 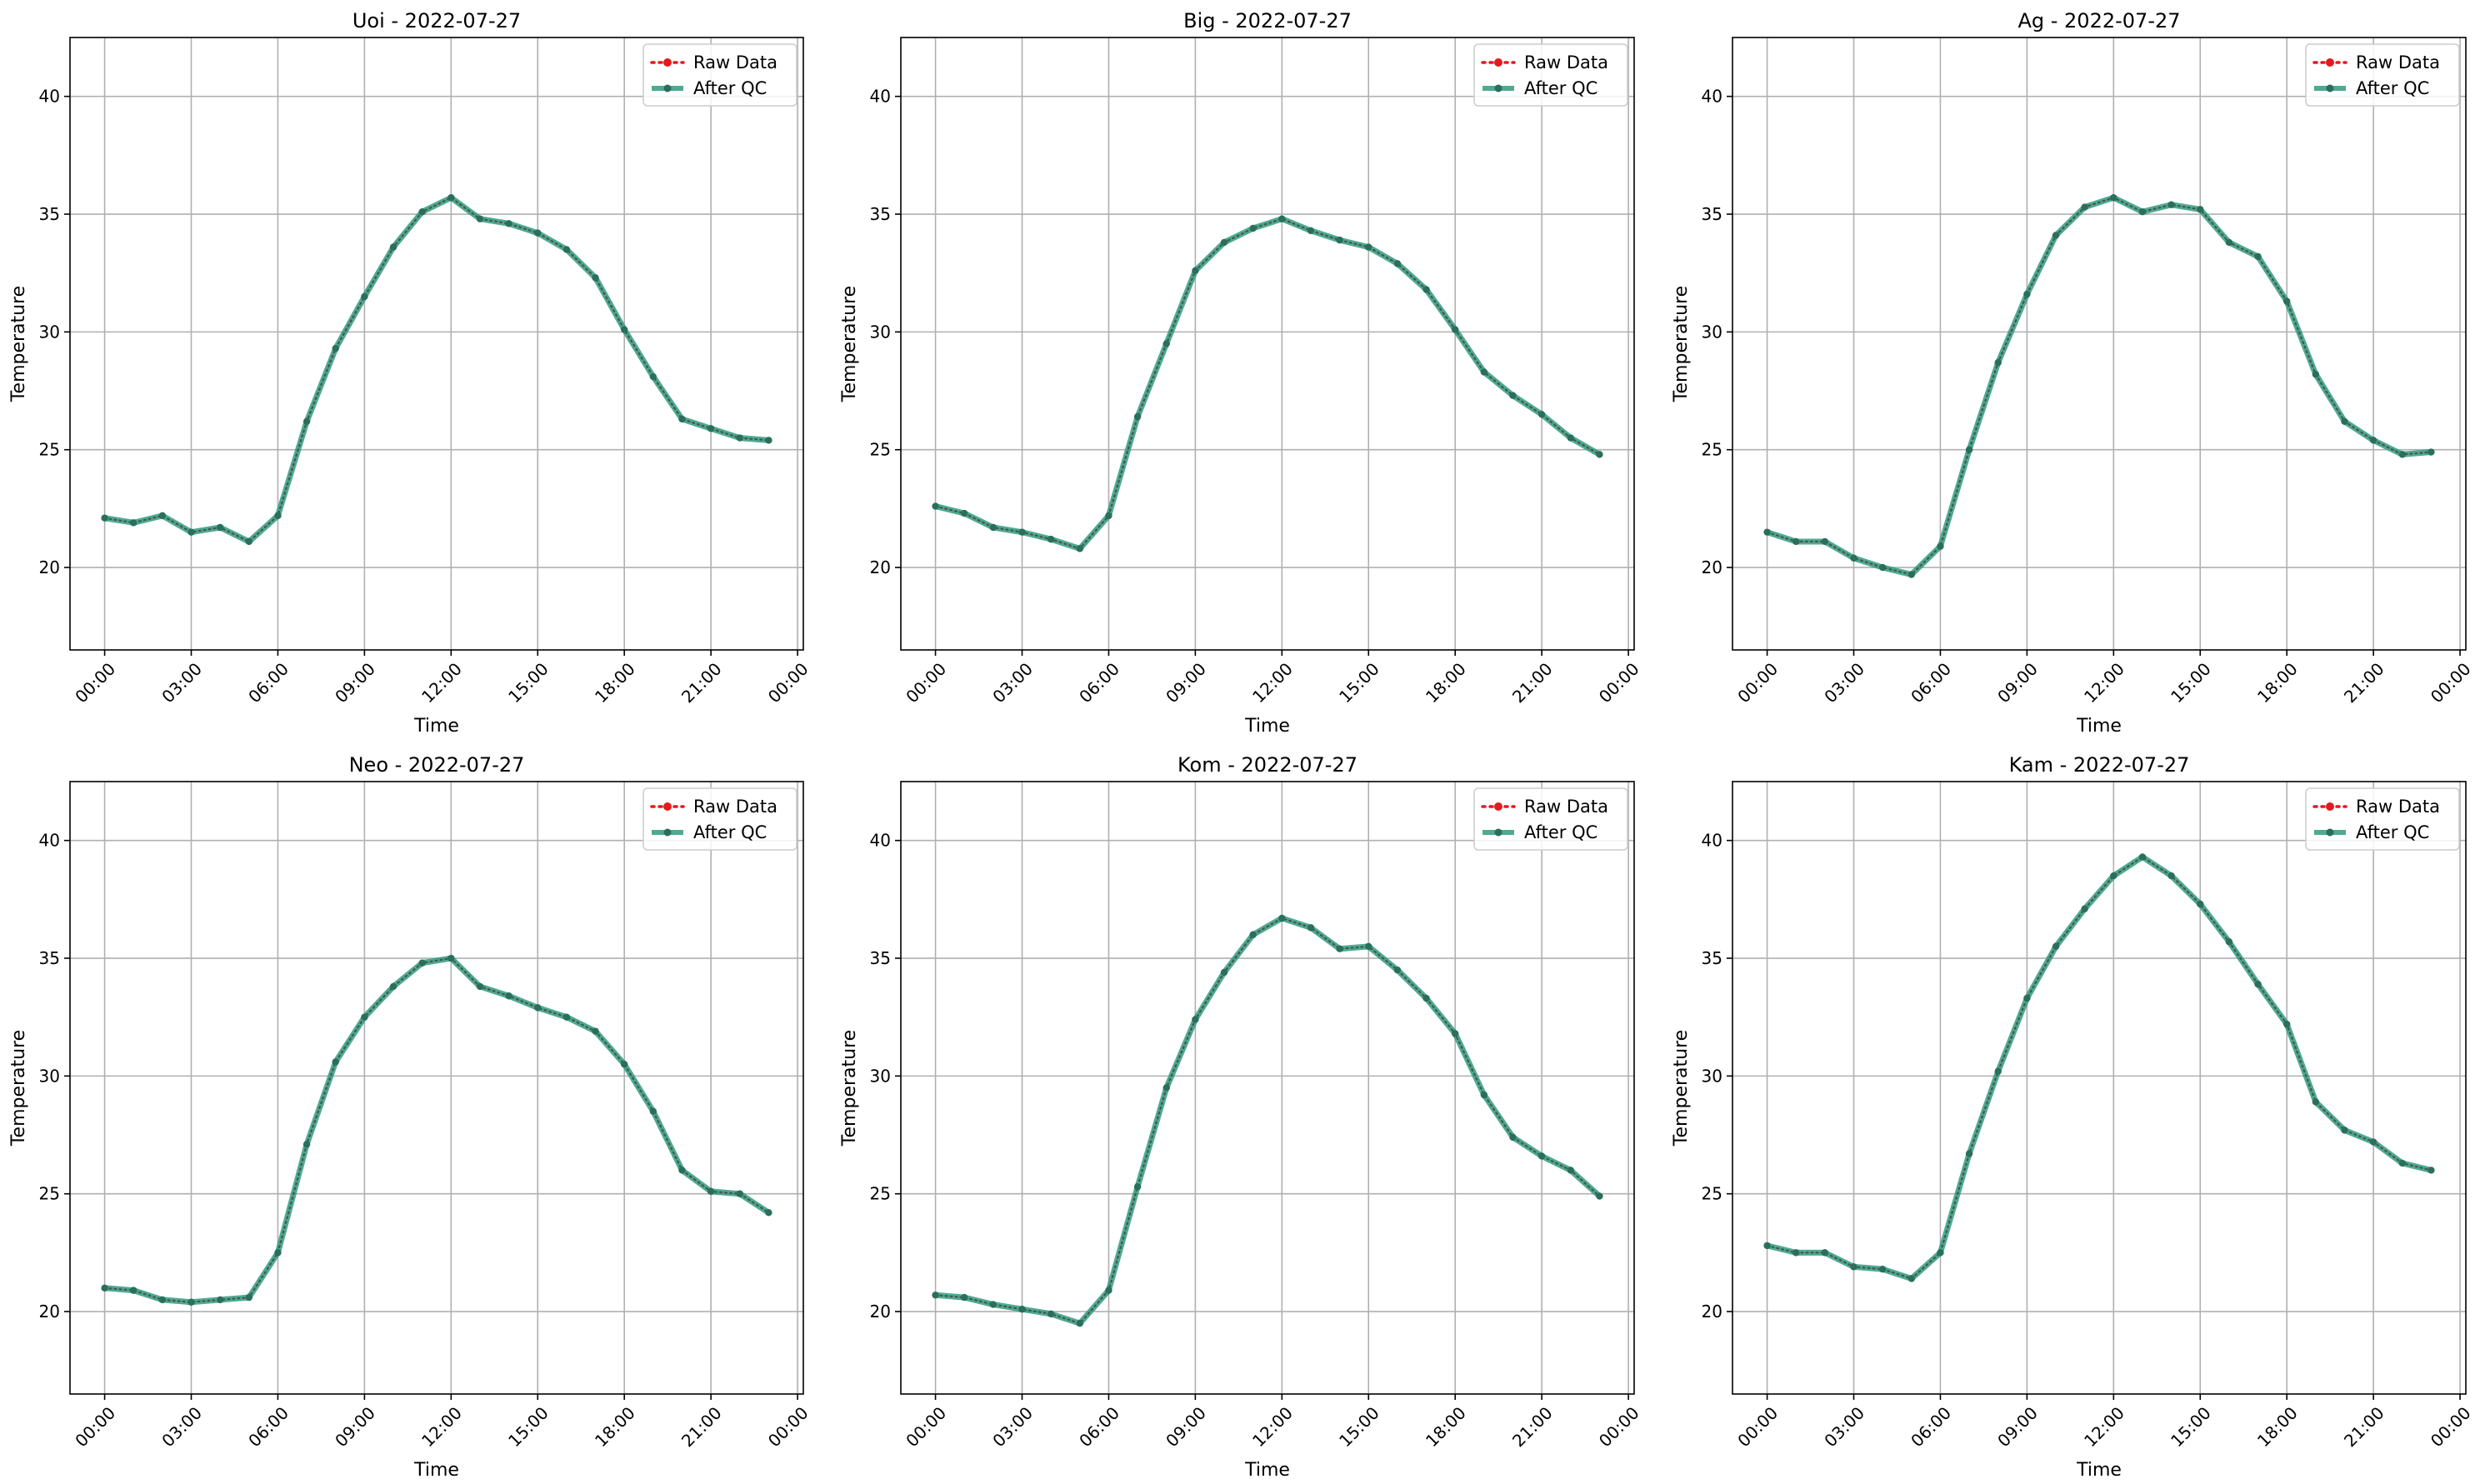 What do you see at coordinates (2099, 726) in the screenshot?
I see `x-axis-label: Time` at bounding box center [2099, 726].